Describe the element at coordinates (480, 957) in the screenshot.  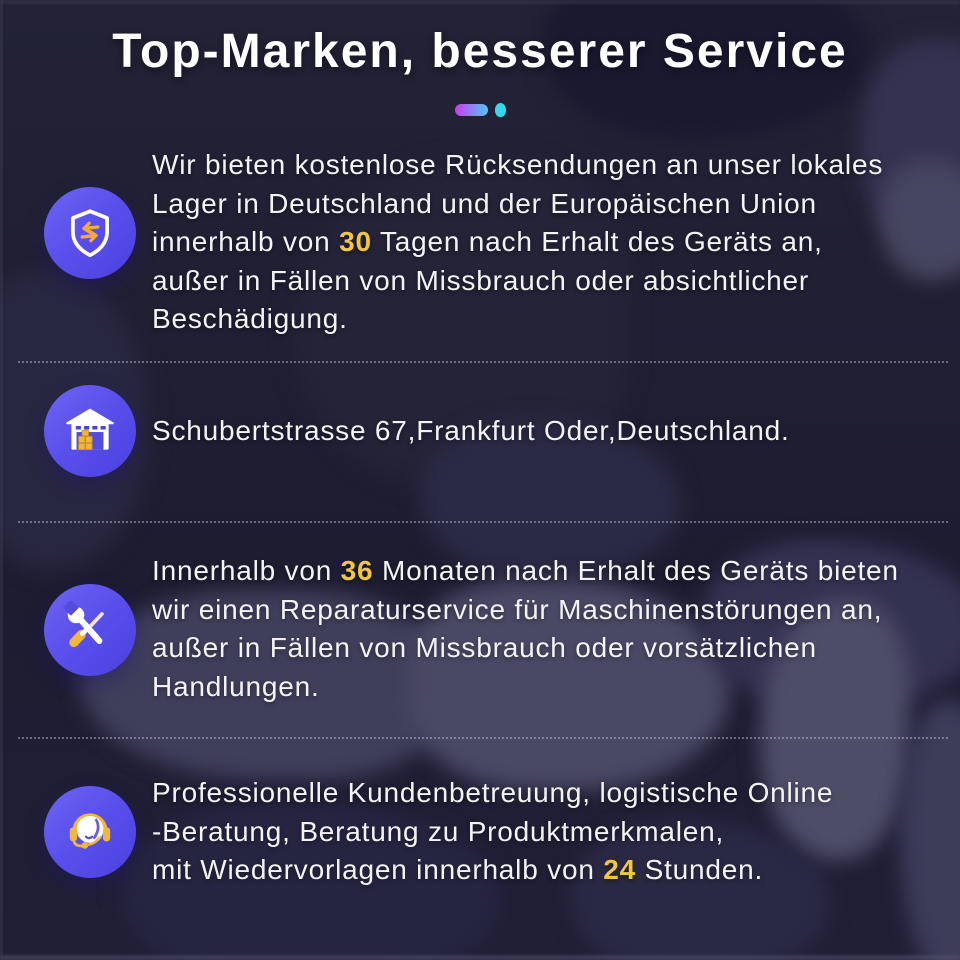
I see `bottom-edge-highlight` at that location.